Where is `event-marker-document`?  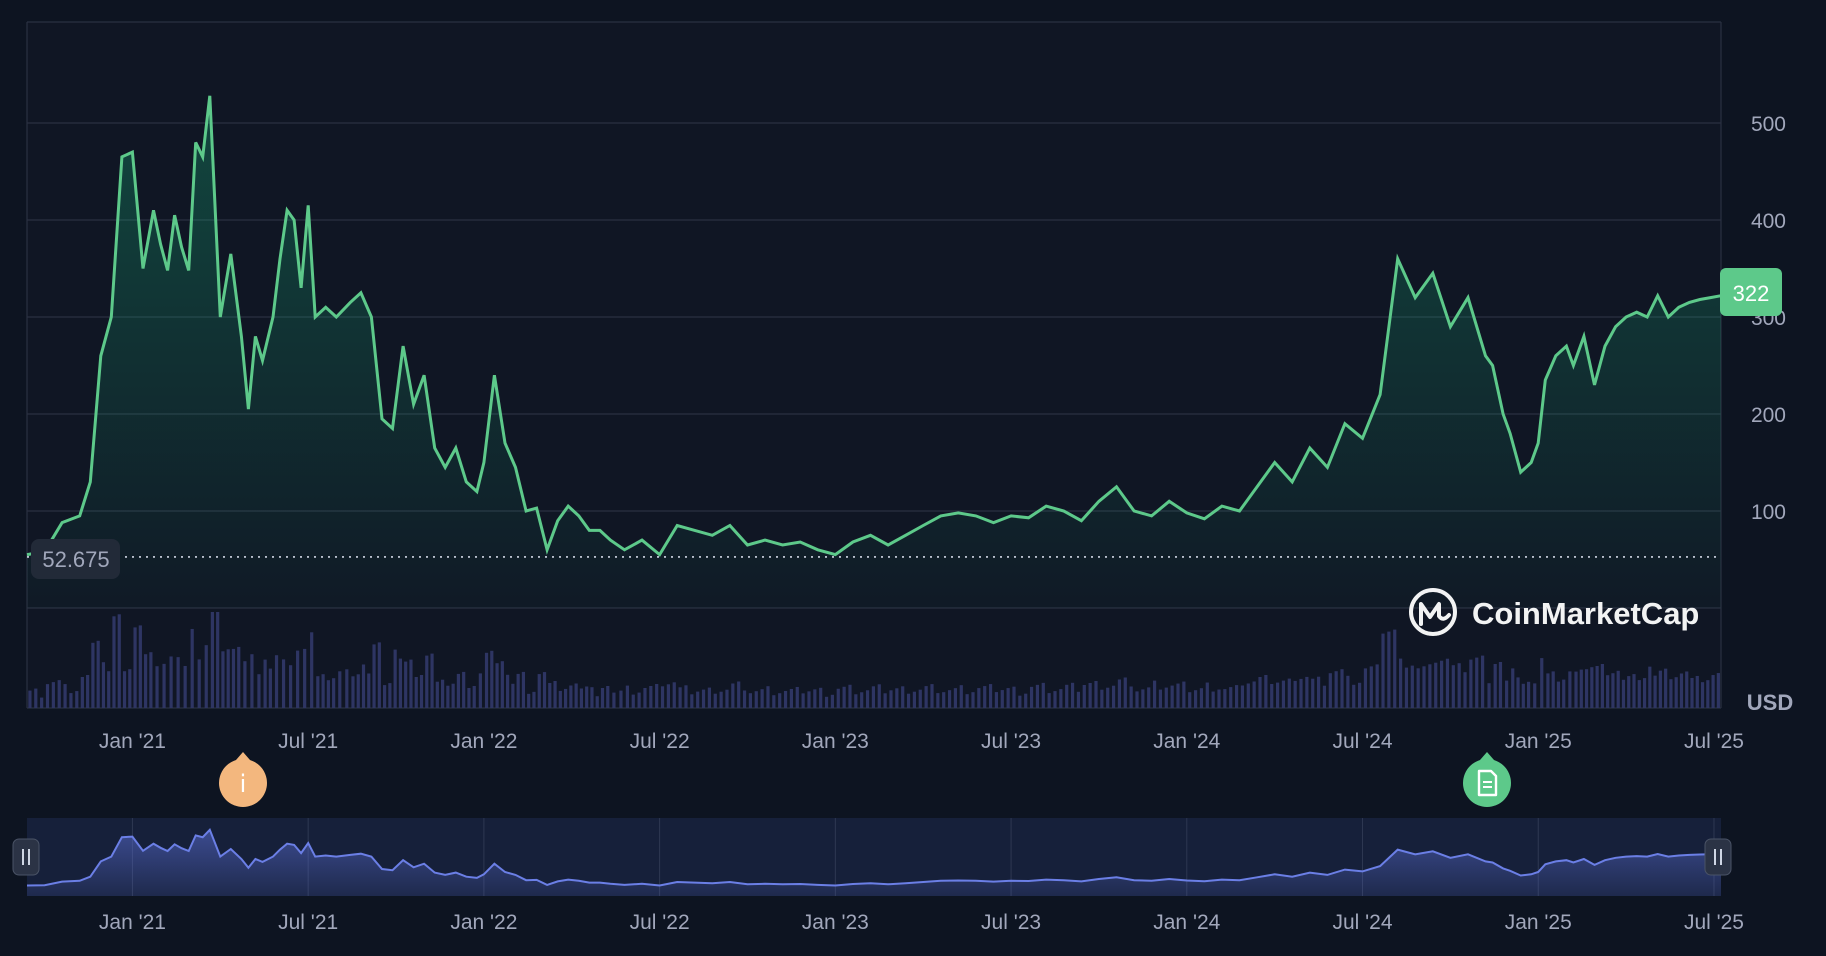
event-marker-document is located at coordinates (1487, 779).